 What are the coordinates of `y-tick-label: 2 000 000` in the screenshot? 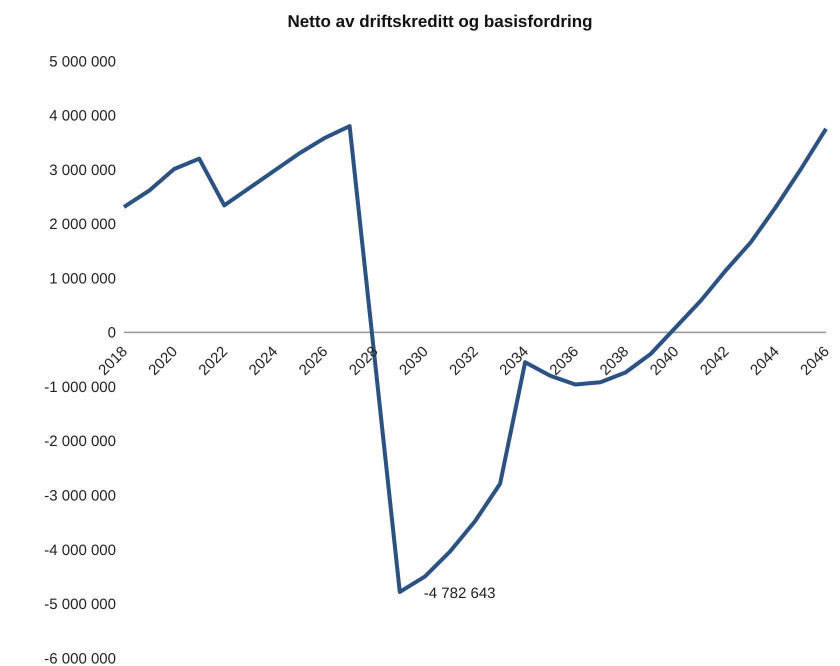 It's located at (82, 225).